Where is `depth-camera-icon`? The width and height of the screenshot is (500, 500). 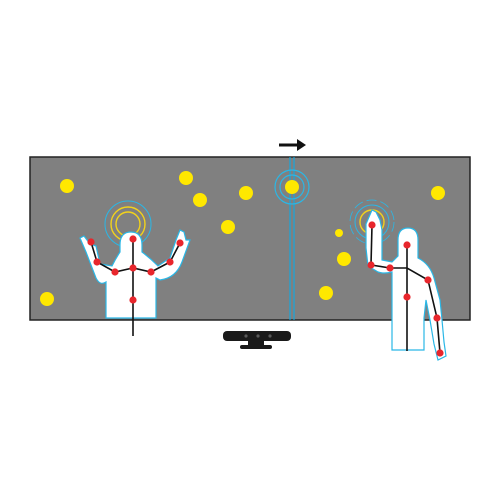 depth-camera-icon is located at coordinates (257, 340).